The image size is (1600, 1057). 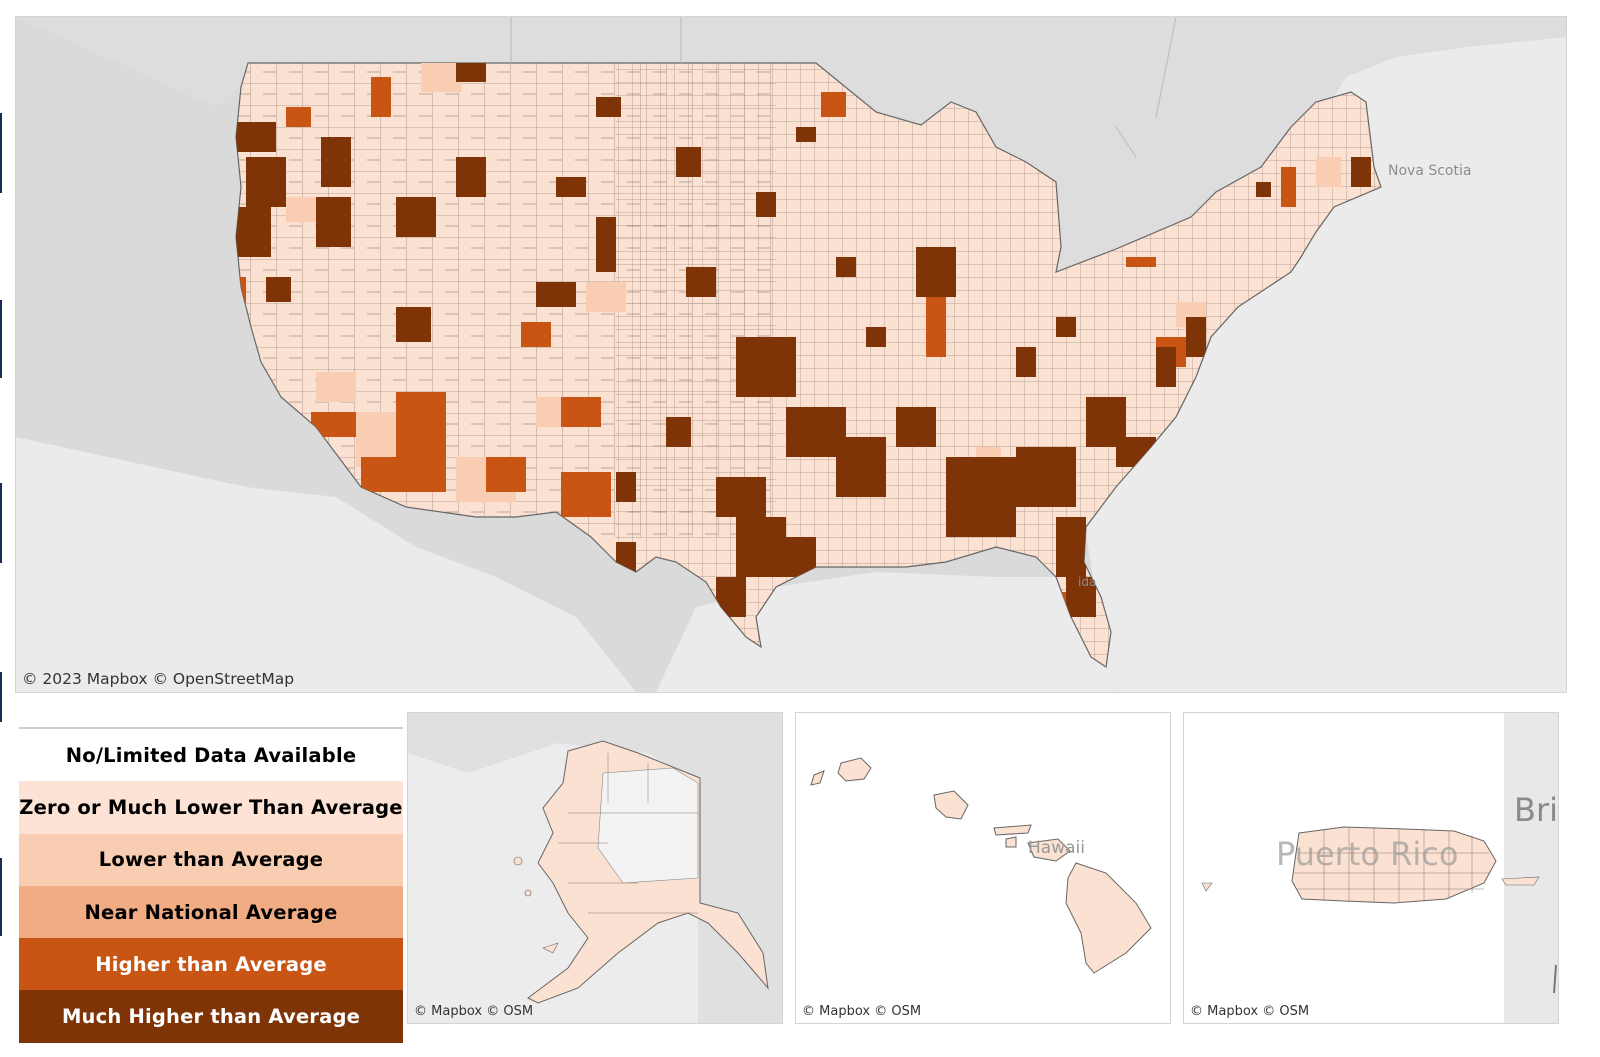 What do you see at coordinates (1, 528) in the screenshot?
I see `left-edge-markers` at bounding box center [1, 528].